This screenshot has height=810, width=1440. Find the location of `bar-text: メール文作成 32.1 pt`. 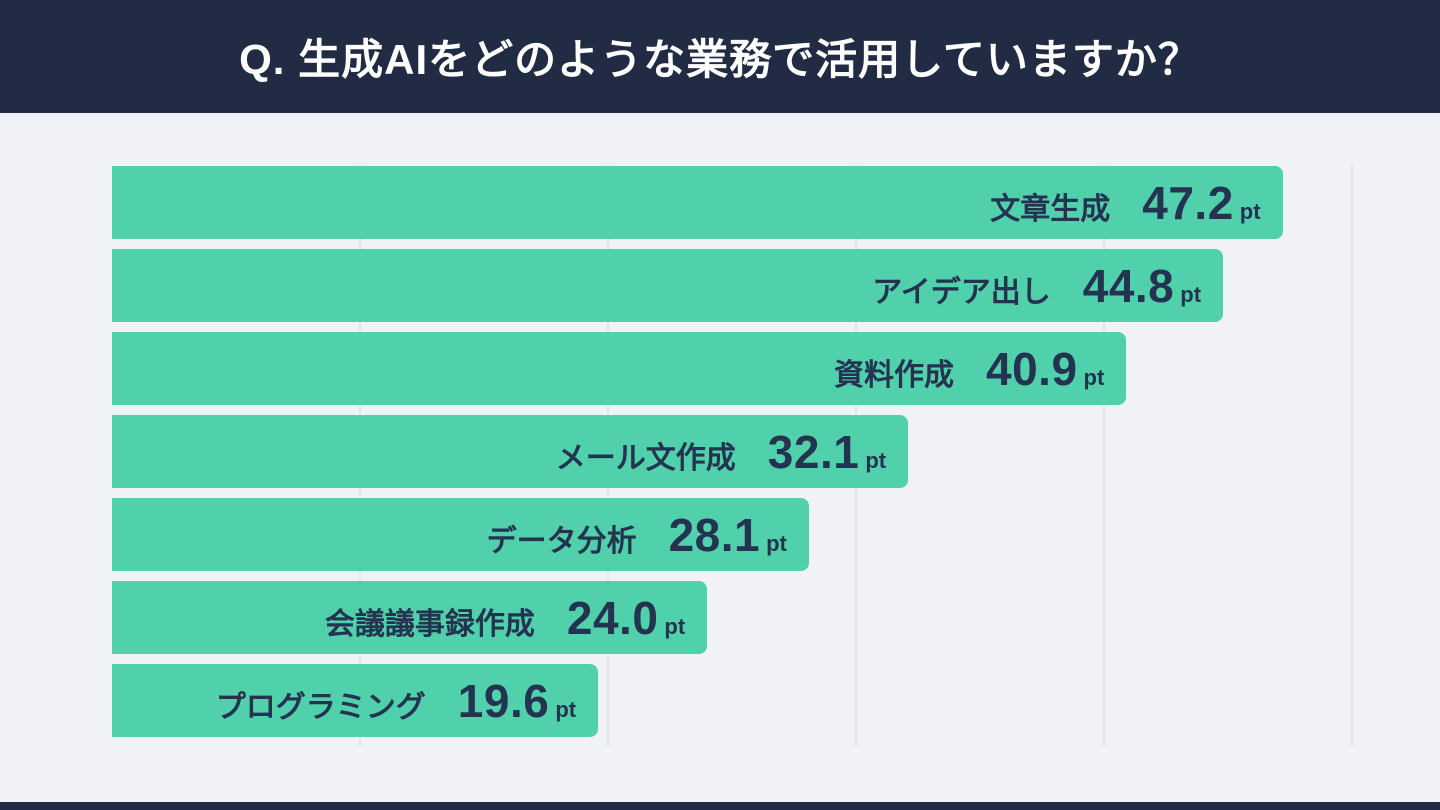

bar-text: メール文作成 32.1 pt is located at coordinates (721, 452).